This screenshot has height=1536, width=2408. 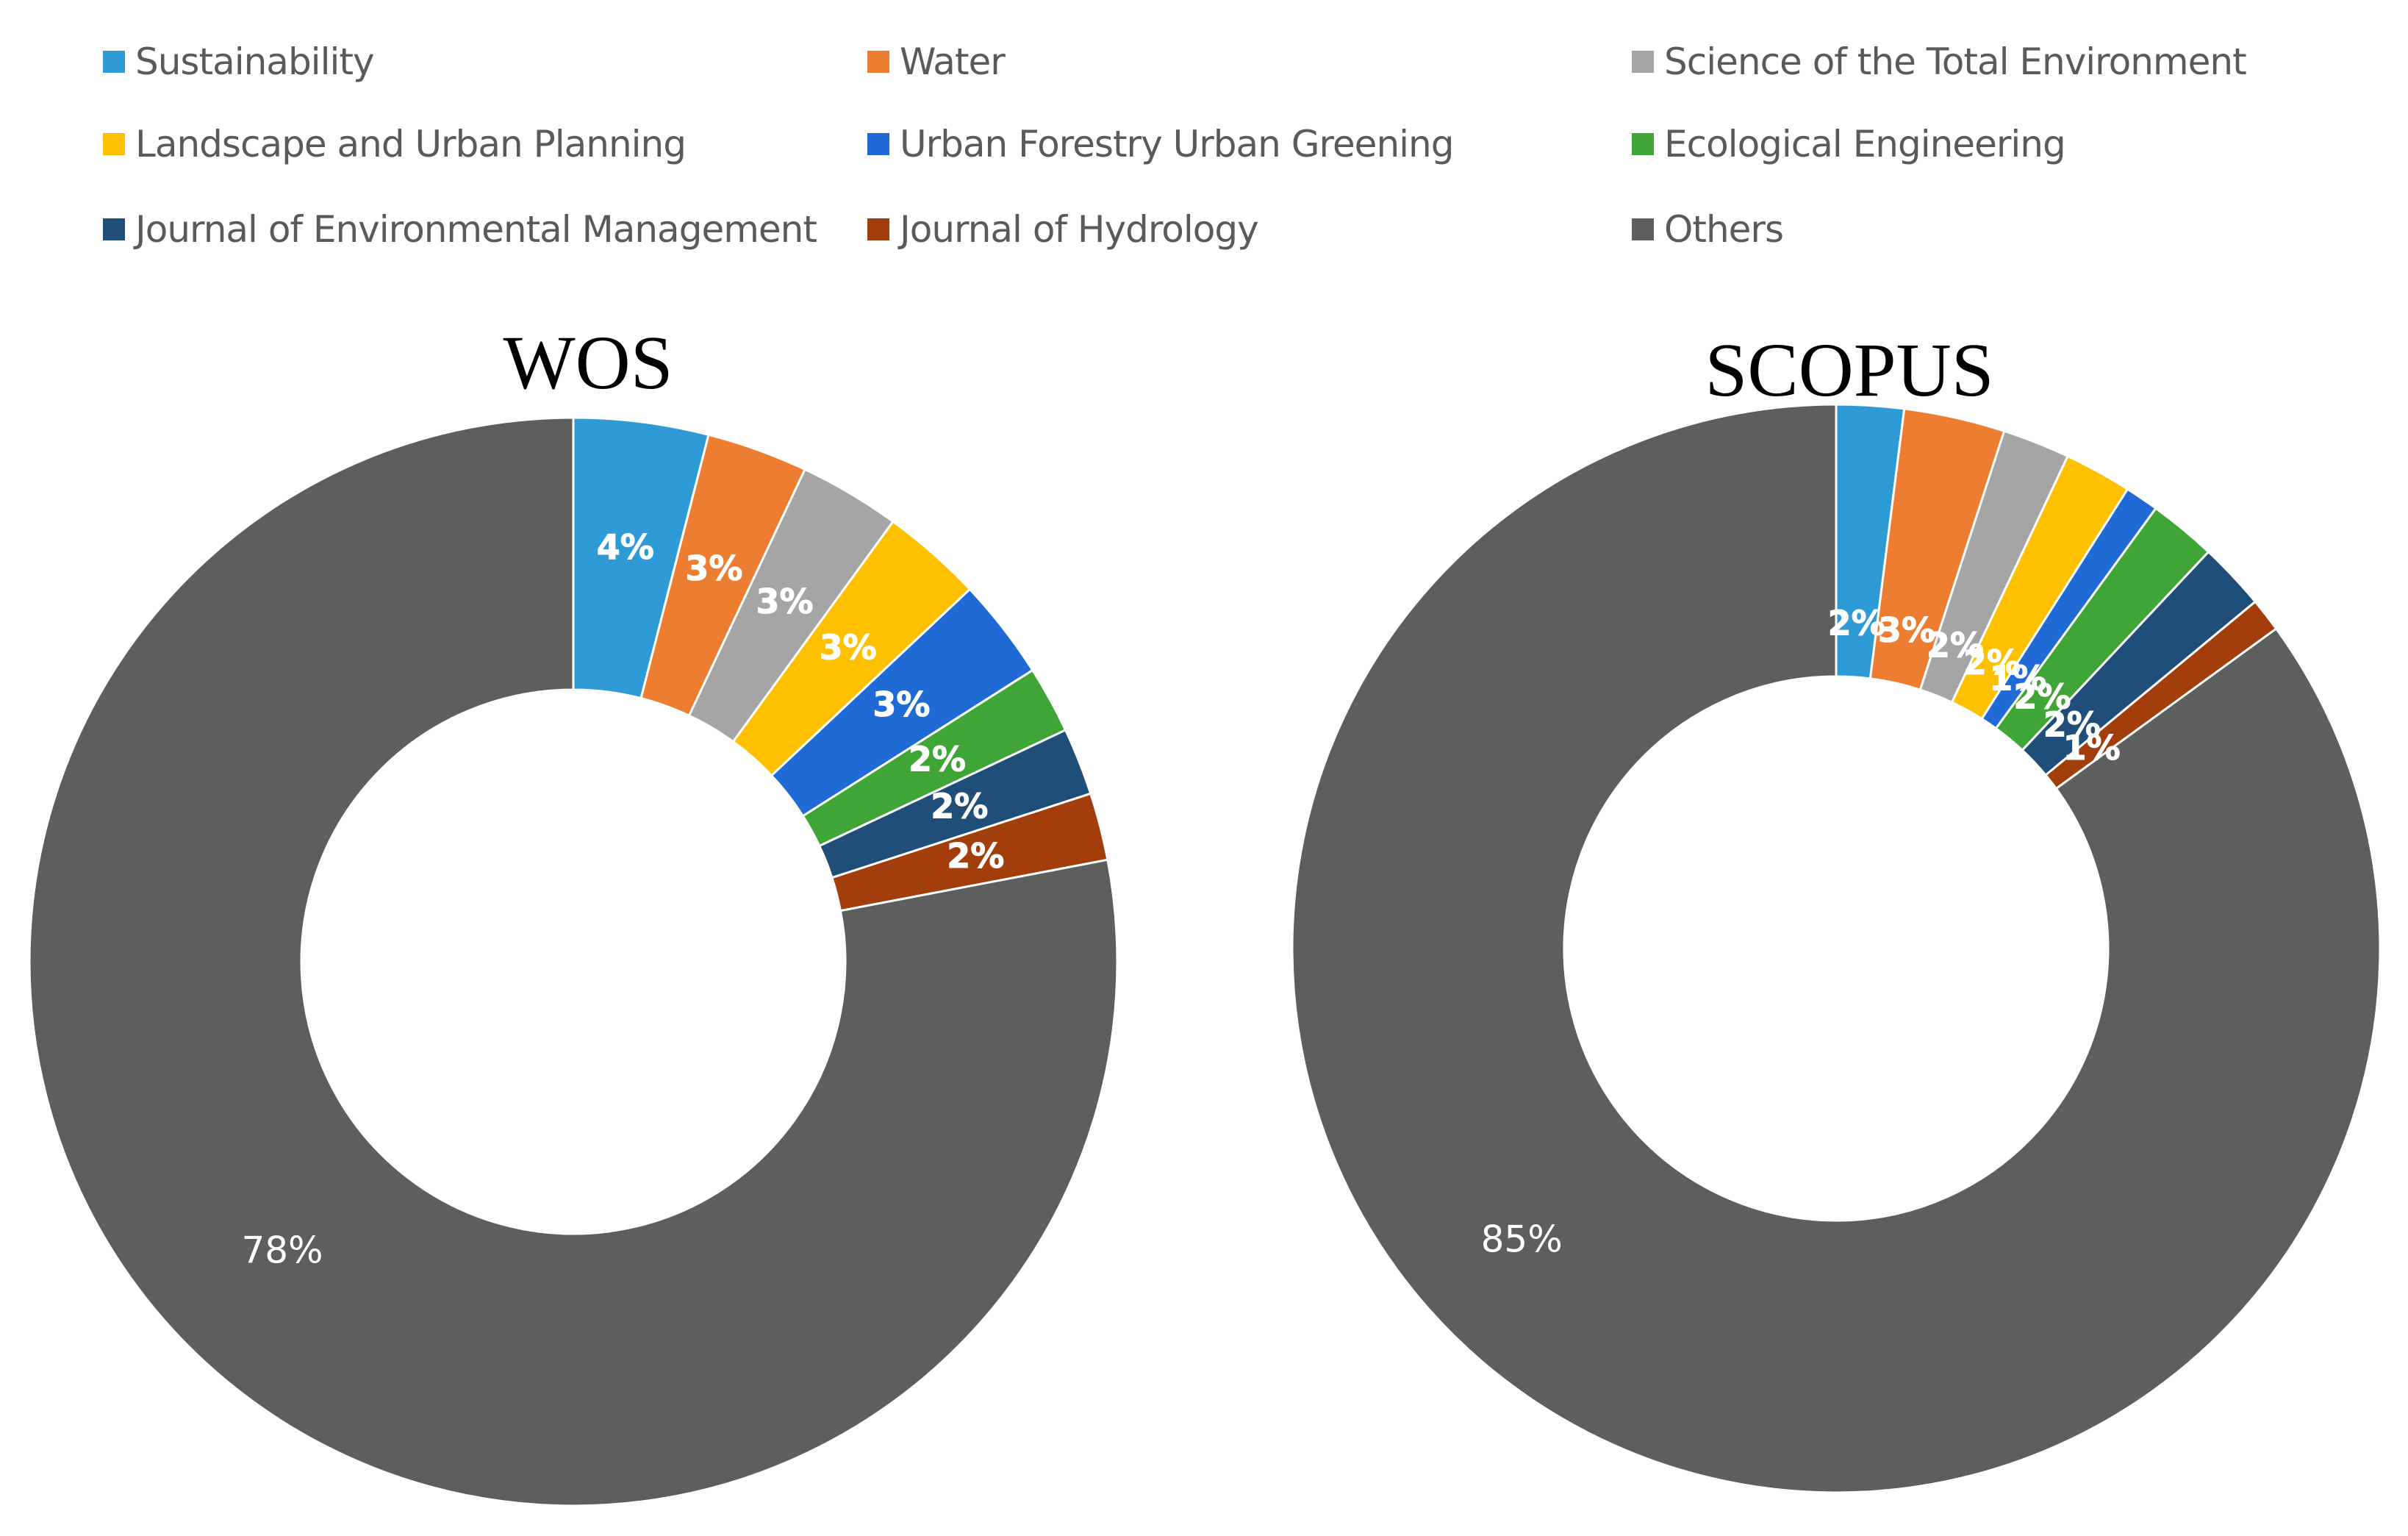 What do you see at coordinates (878, 62) in the screenshot?
I see `legend-swatch-water` at bounding box center [878, 62].